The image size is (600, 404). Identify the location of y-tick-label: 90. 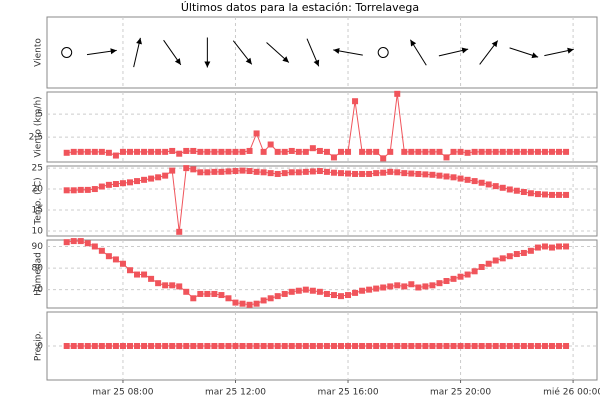
(38, 247).